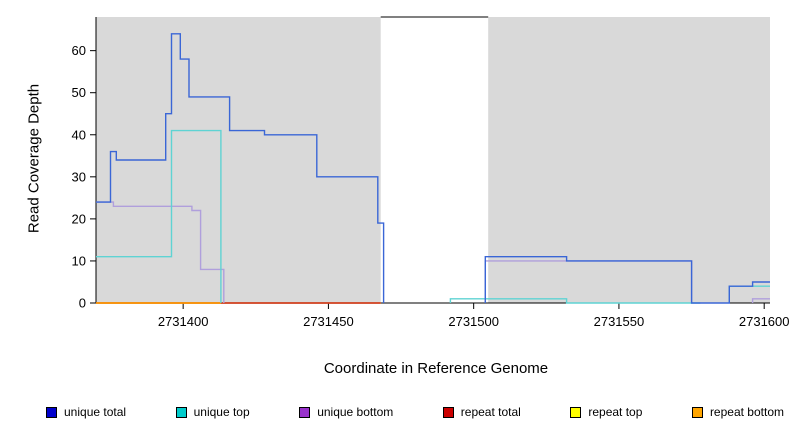 The width and height of the screenshot is (792, 432). I want to click on legend-item-unique-bottom: unique bottom, so click(346, 412).